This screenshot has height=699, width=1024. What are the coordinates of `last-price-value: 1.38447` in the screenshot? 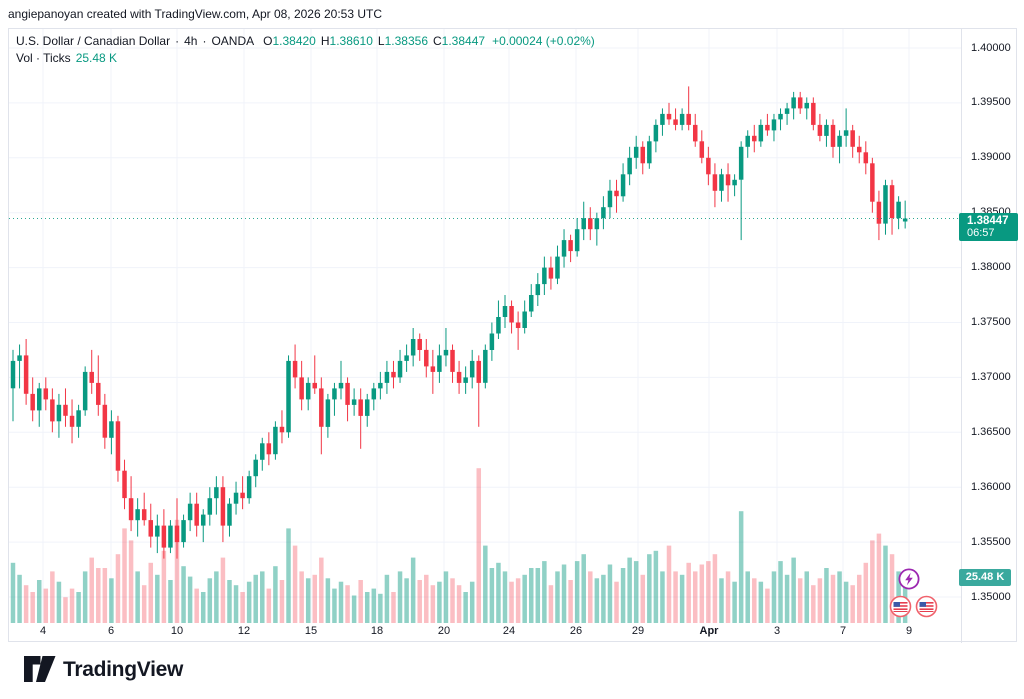 It's located at (988, 220).